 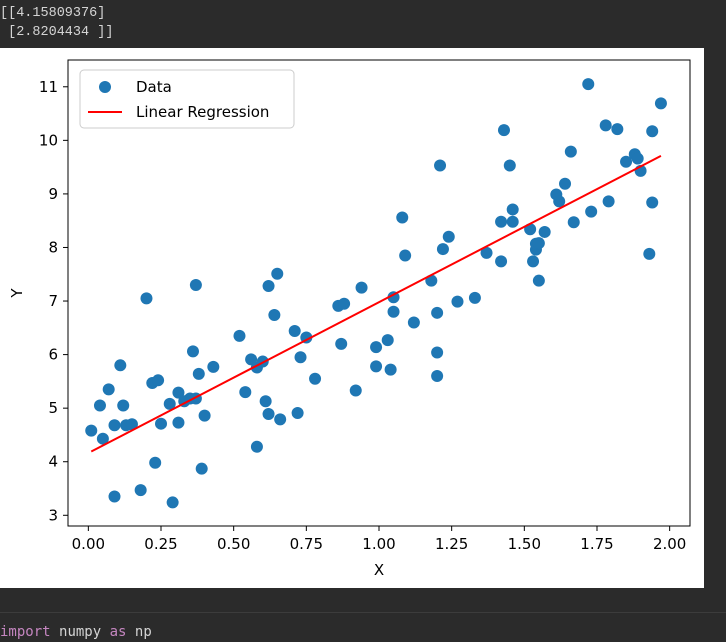 What do you see at coordinates (118, 632) in the screenshot?
I see `code-keyword-as: as` at bounding box center [118, 632].